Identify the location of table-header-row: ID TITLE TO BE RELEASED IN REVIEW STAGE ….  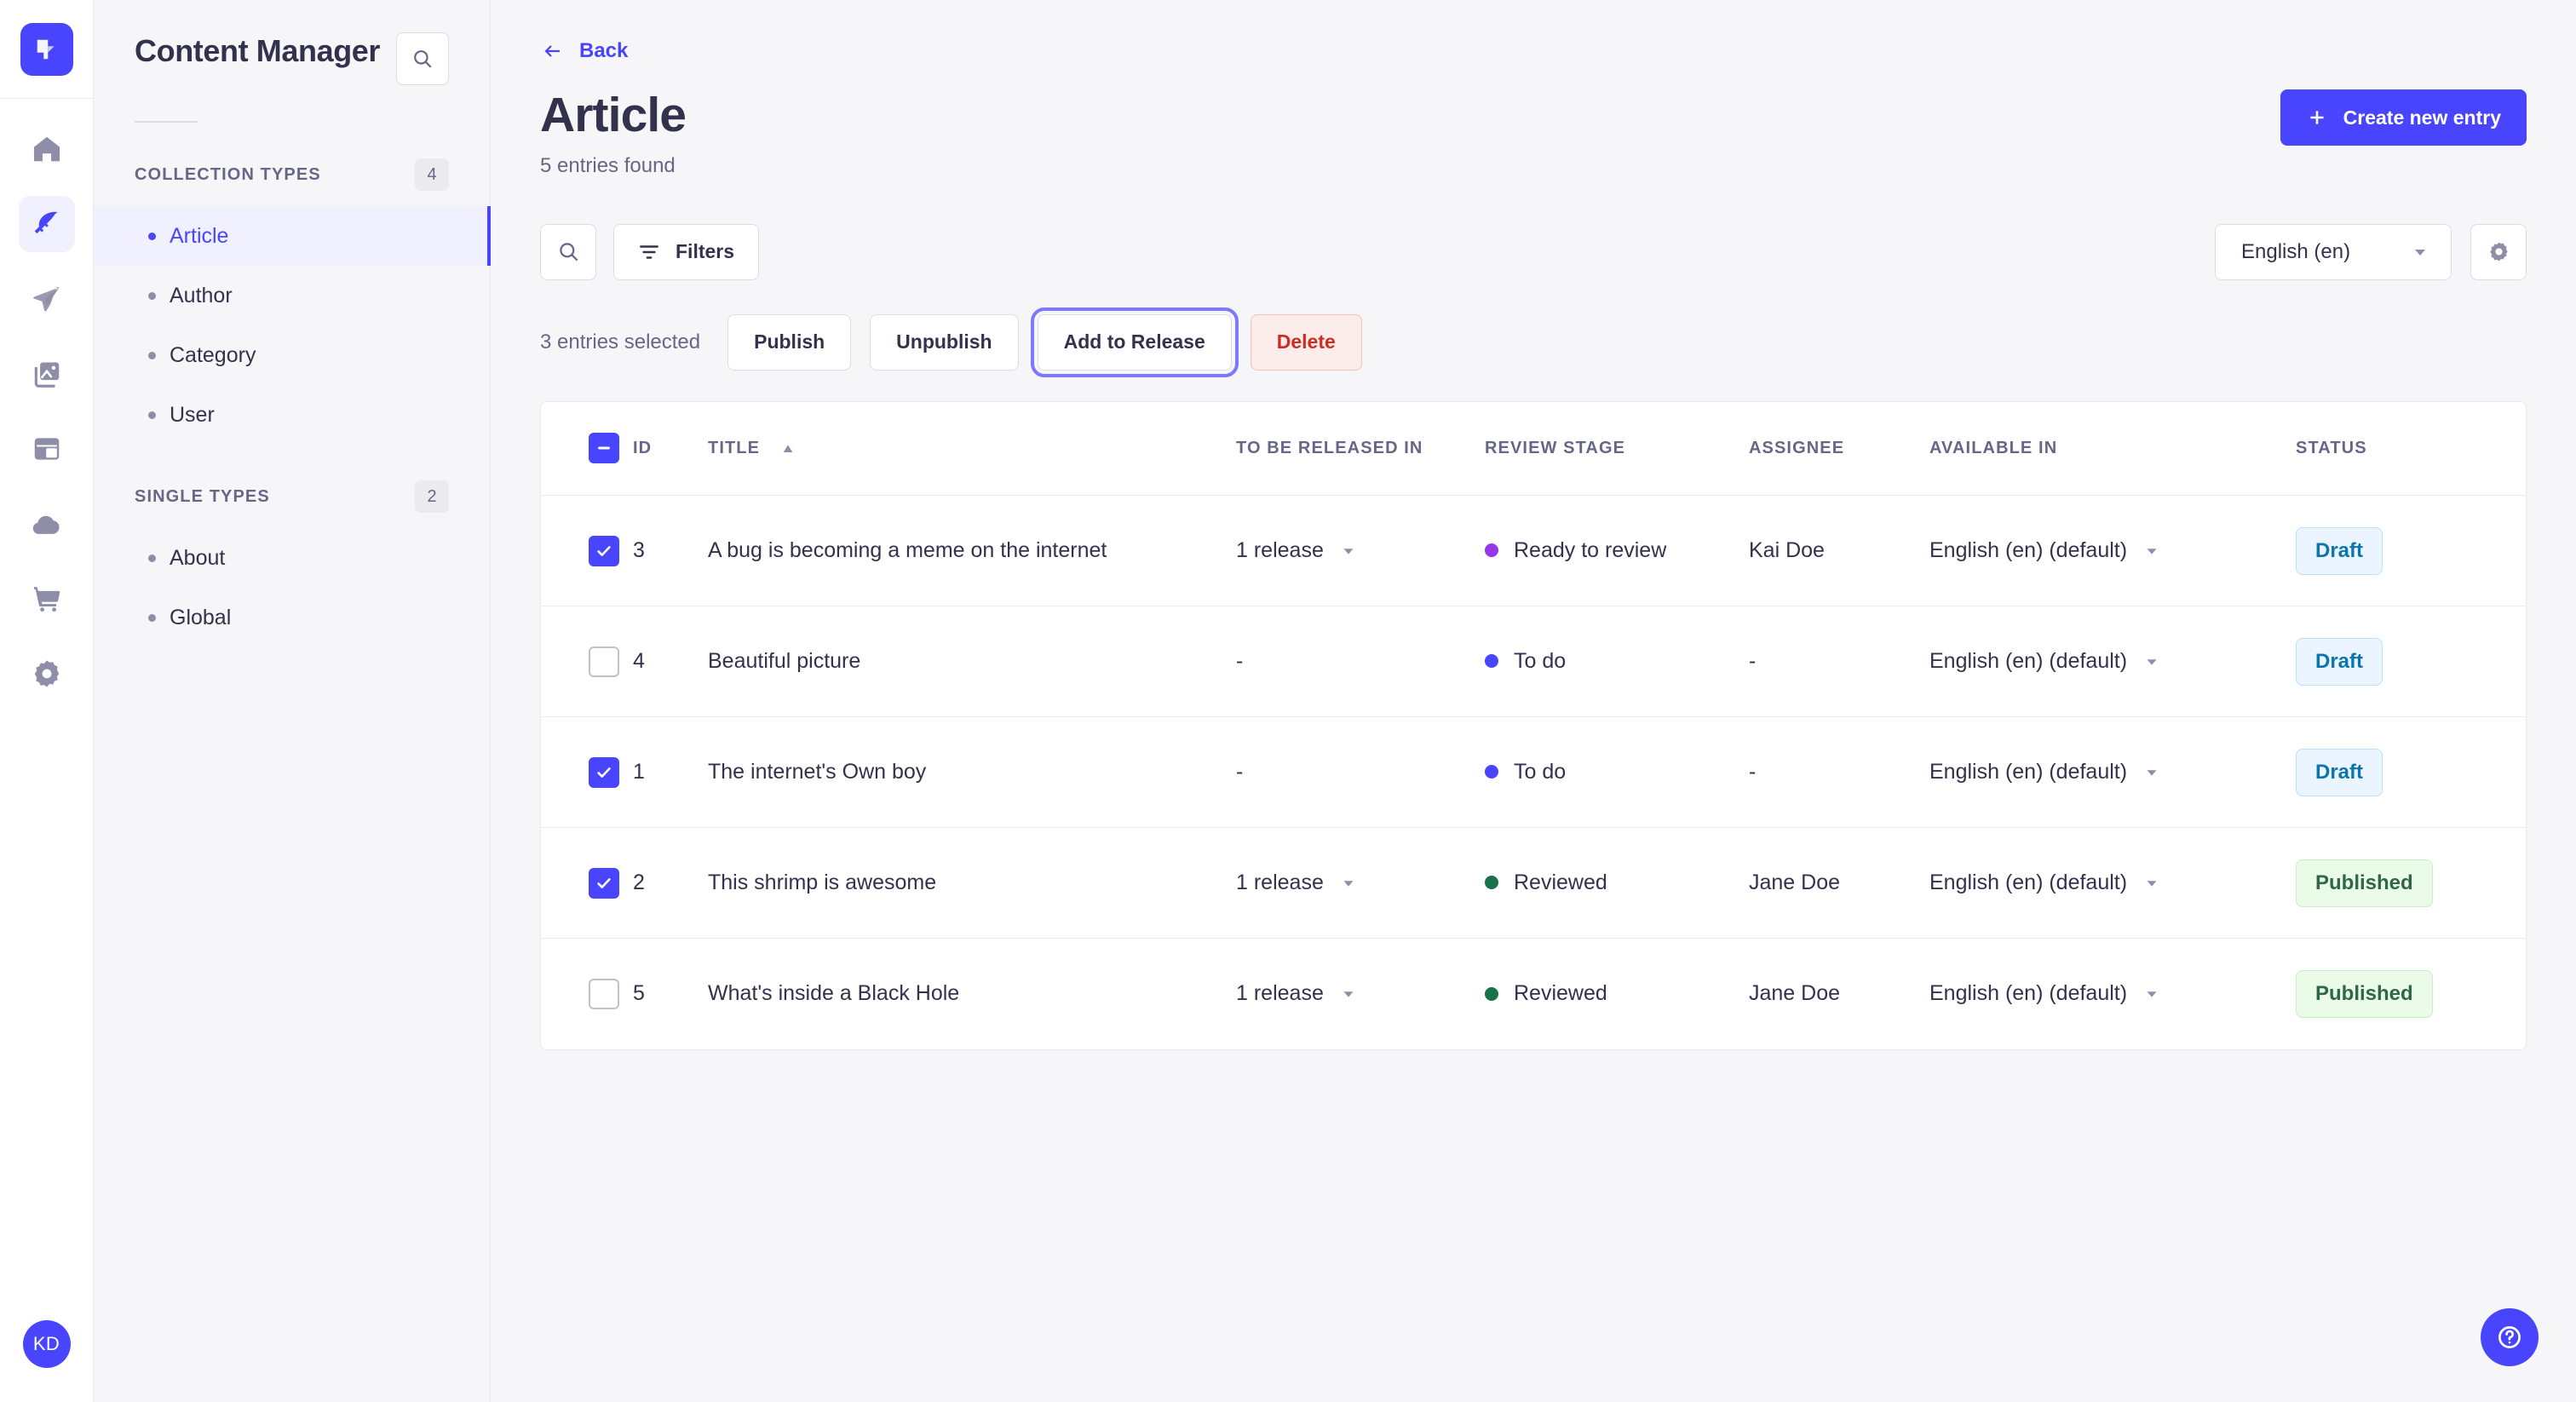
(1534, 449).